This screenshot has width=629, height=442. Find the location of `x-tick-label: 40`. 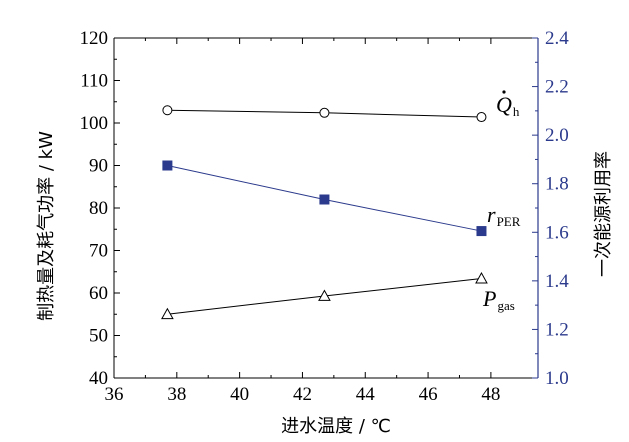

x-tick-label: 40 is located at coordinates (239, 394).